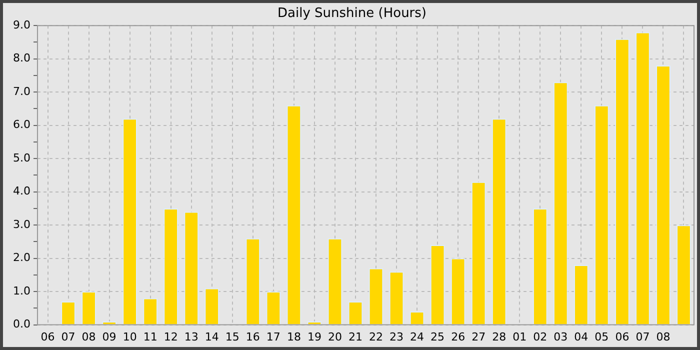 The image size is (700, 350). I want to click on x-tick-label: 28, so click(499, 337).